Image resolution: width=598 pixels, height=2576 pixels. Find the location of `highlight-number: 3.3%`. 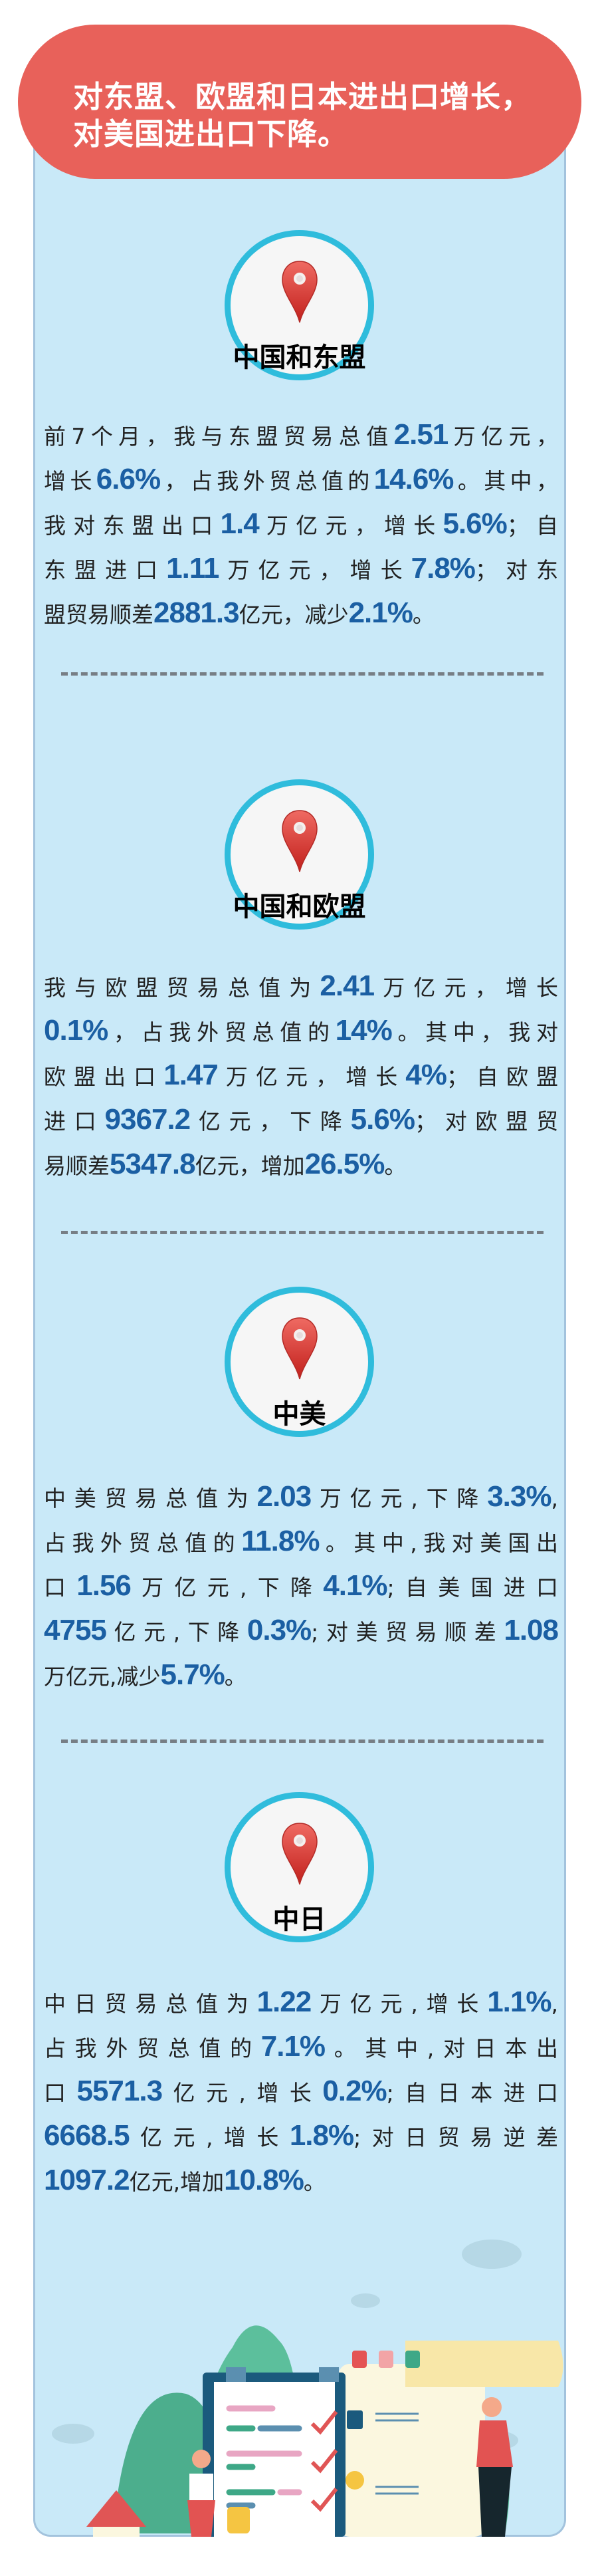

highlight-number: 3.3% is located at coordinates (519, 1496).